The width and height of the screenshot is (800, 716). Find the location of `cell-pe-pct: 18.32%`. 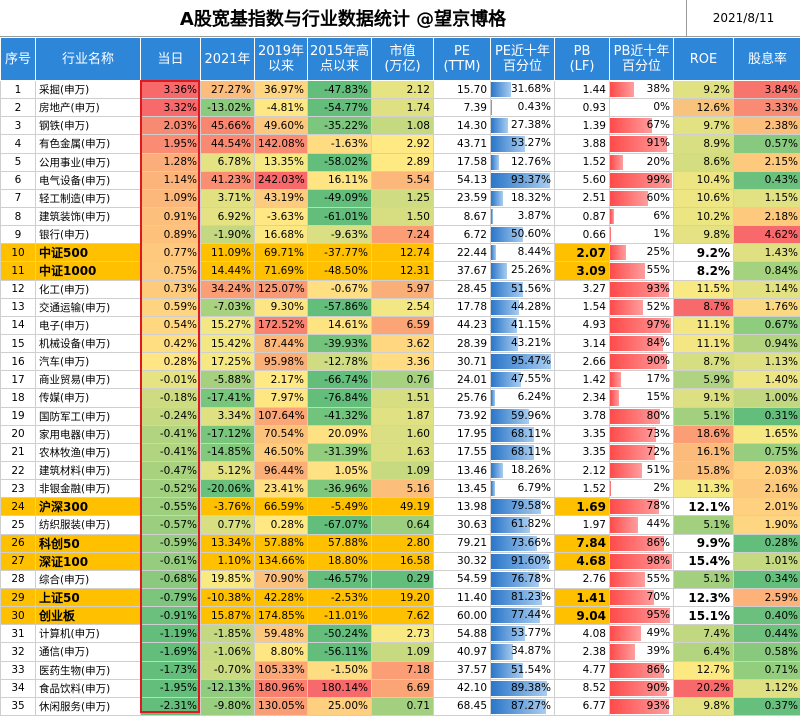

cell-pe-pct: 18.32% is located at coordinates (523, 198).